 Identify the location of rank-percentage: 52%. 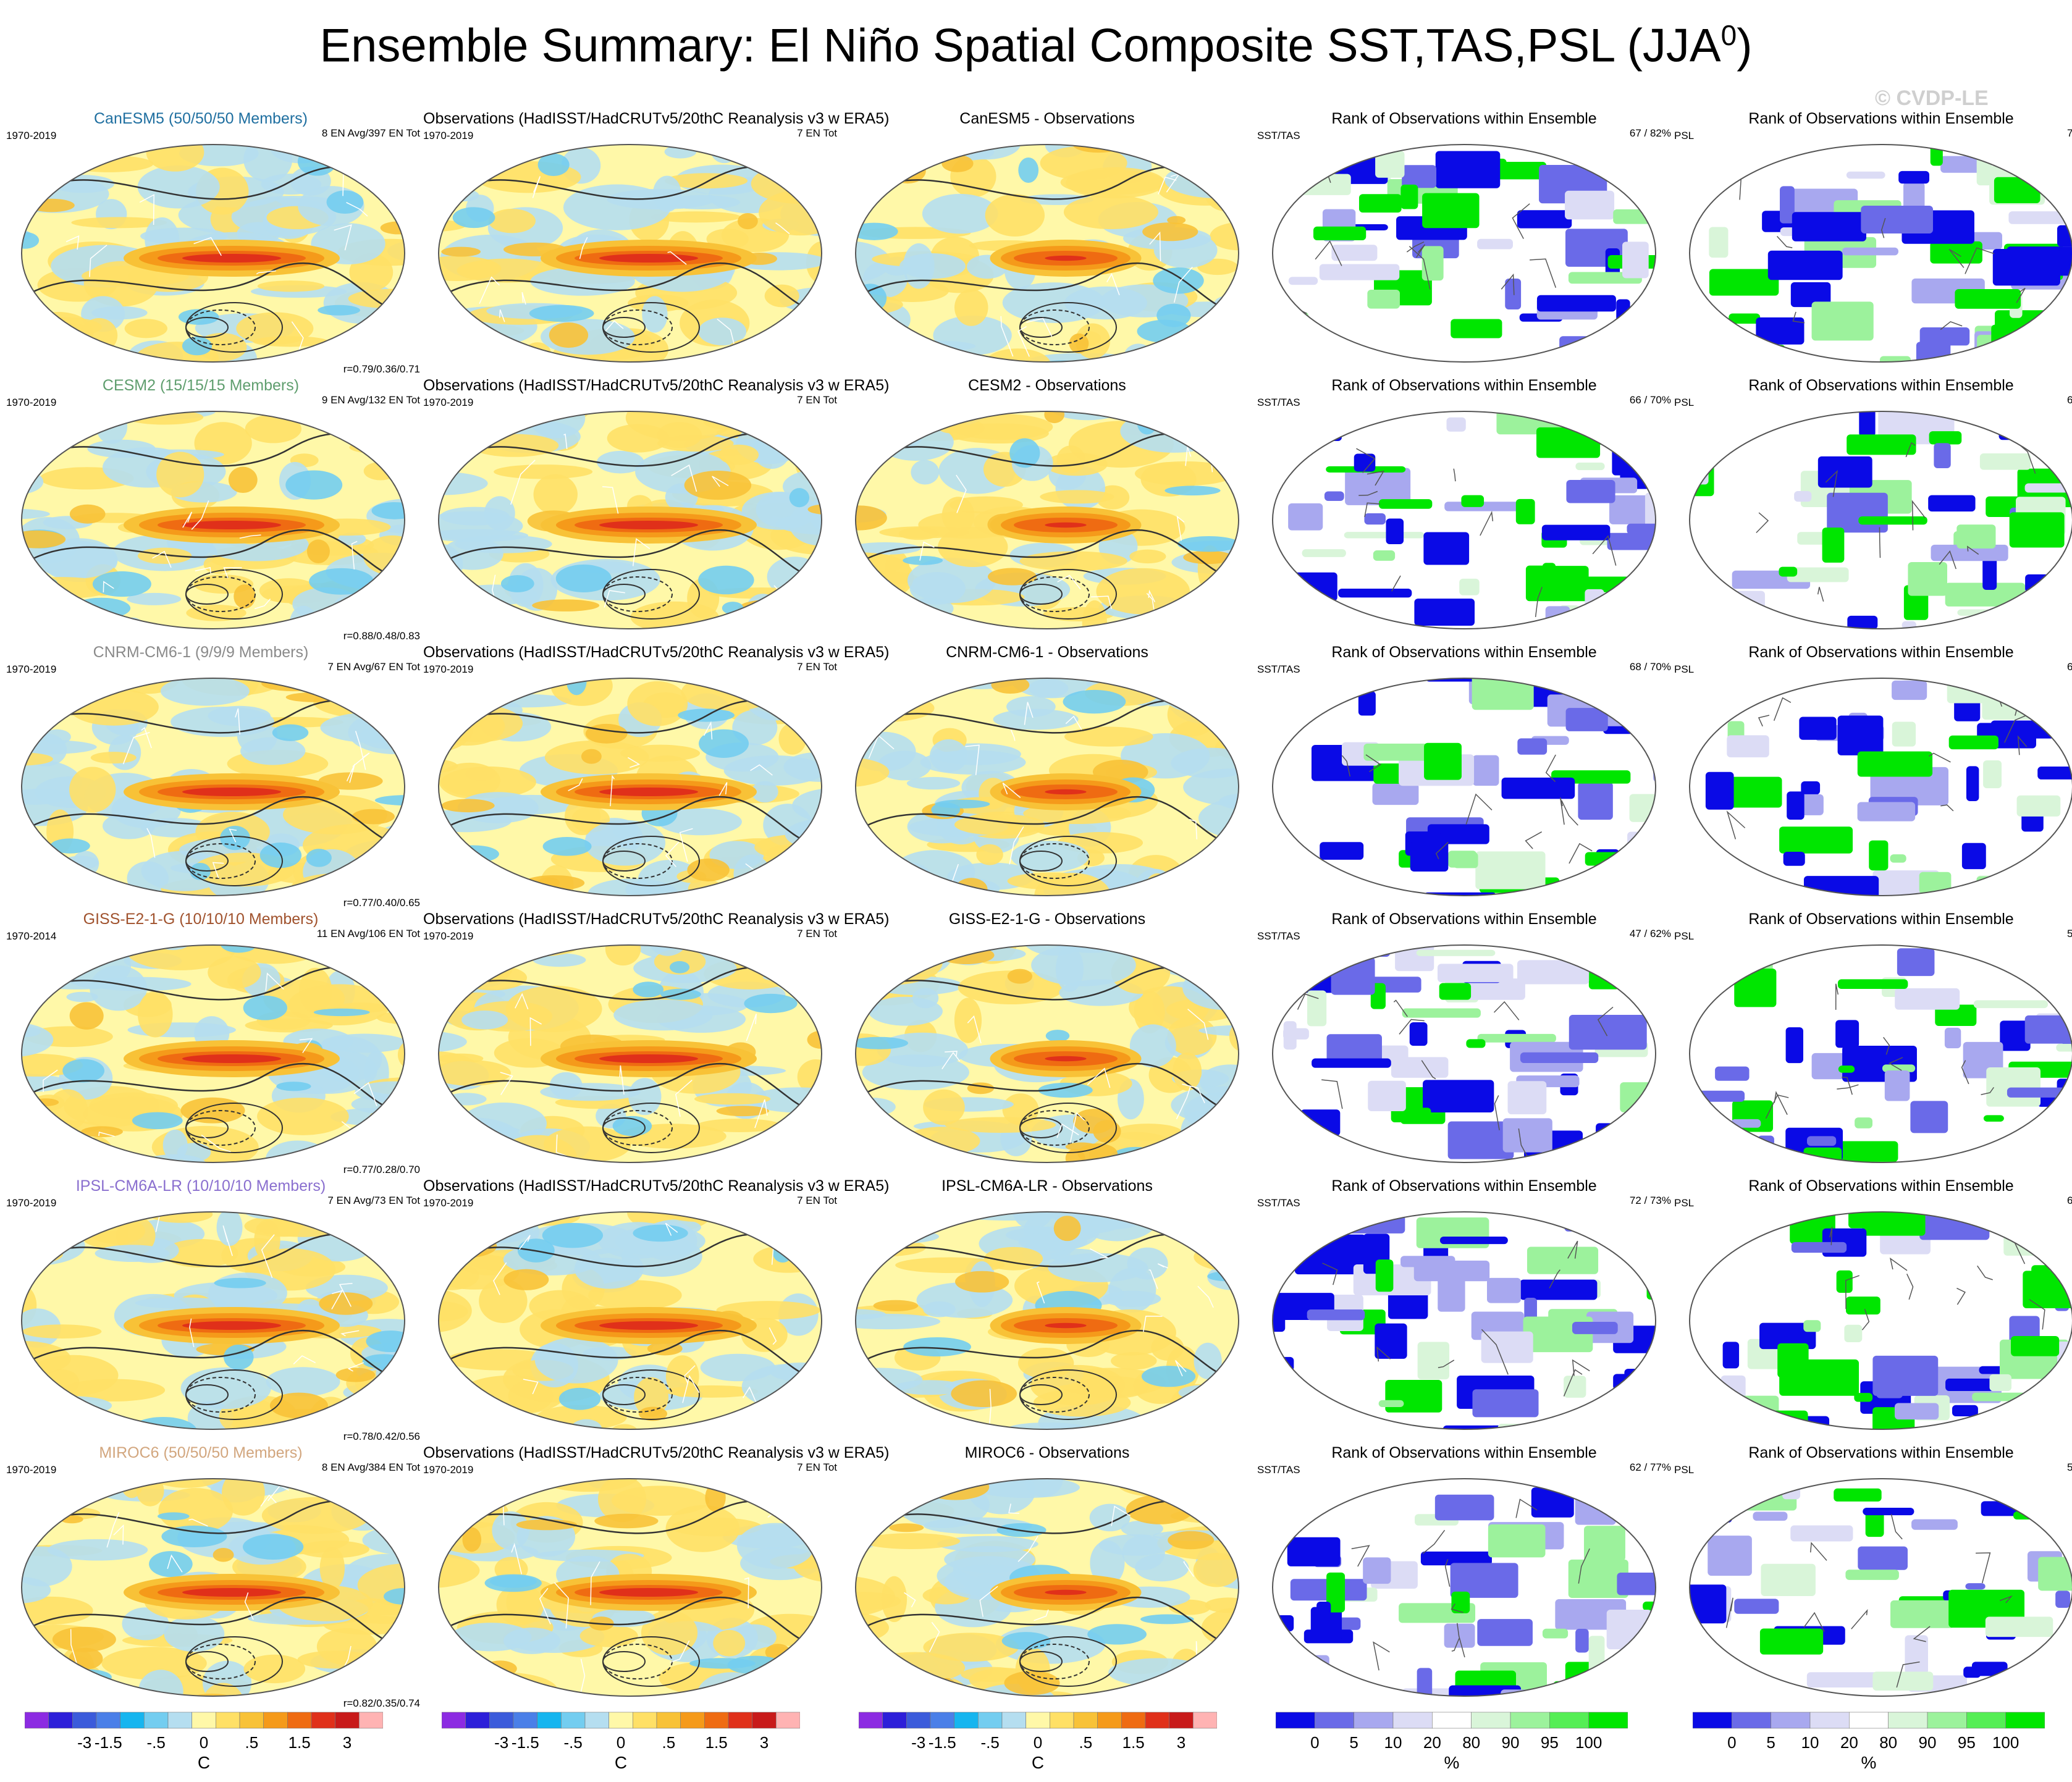
(2069, 933).